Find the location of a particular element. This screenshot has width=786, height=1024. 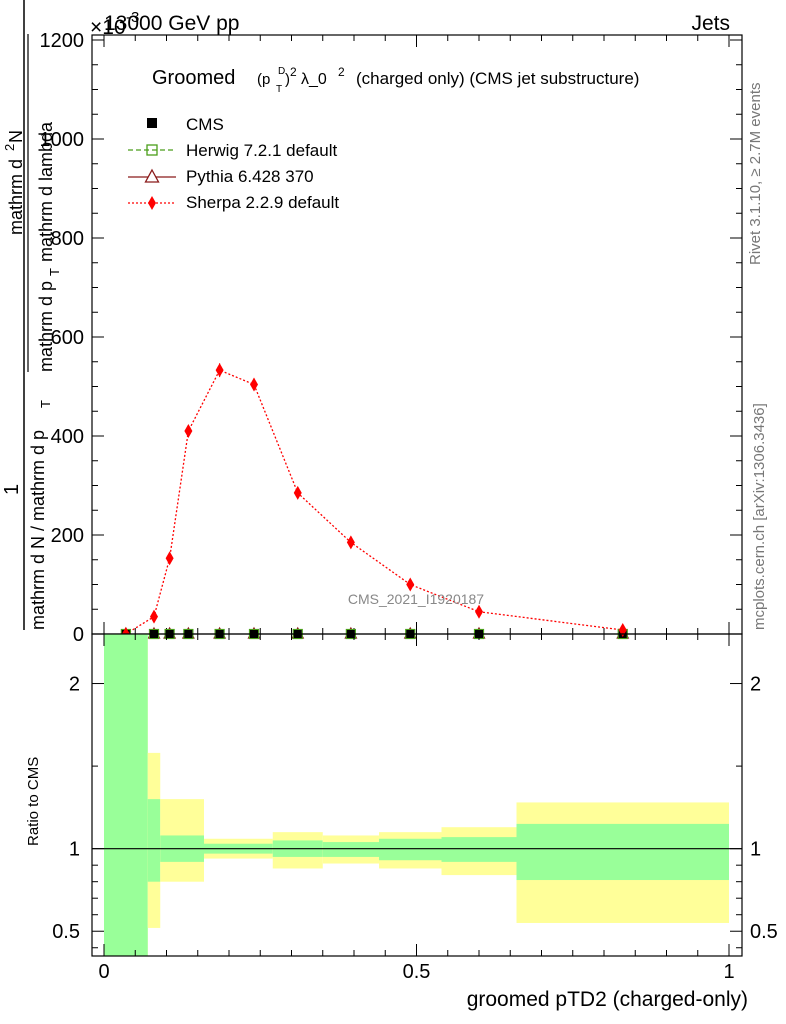

header-right: Jets is located at coordinates (710, 23).